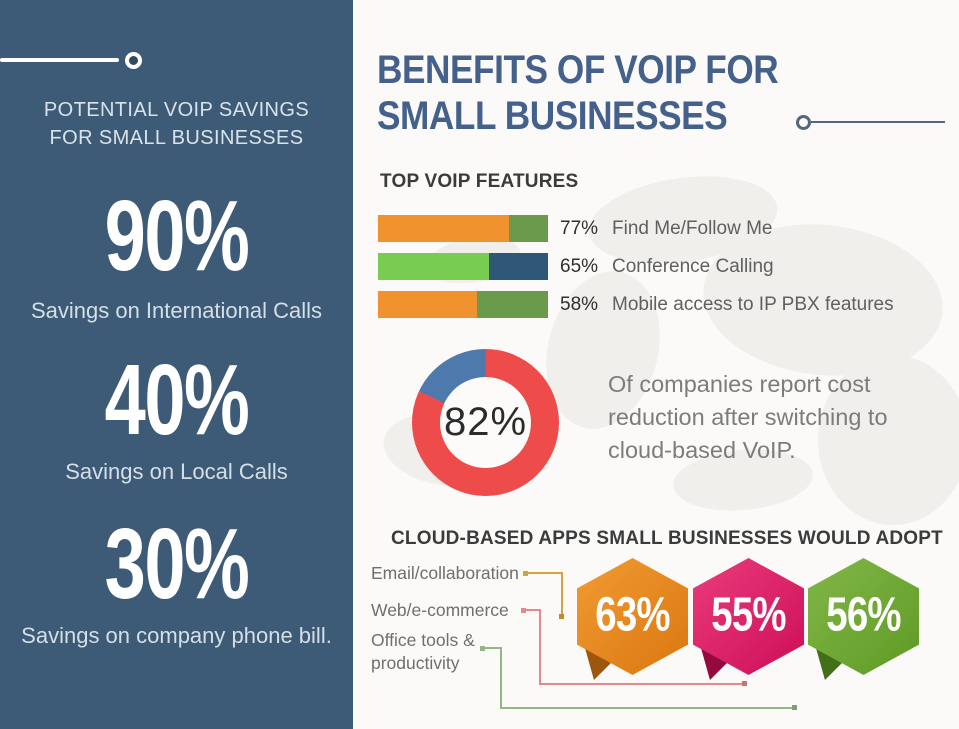 The width and height of the screenshot is (959, 729). Describe the element at coordinates (445, 573) in the screenshot. I see `app-category-email: Email/collaboration` at that location.